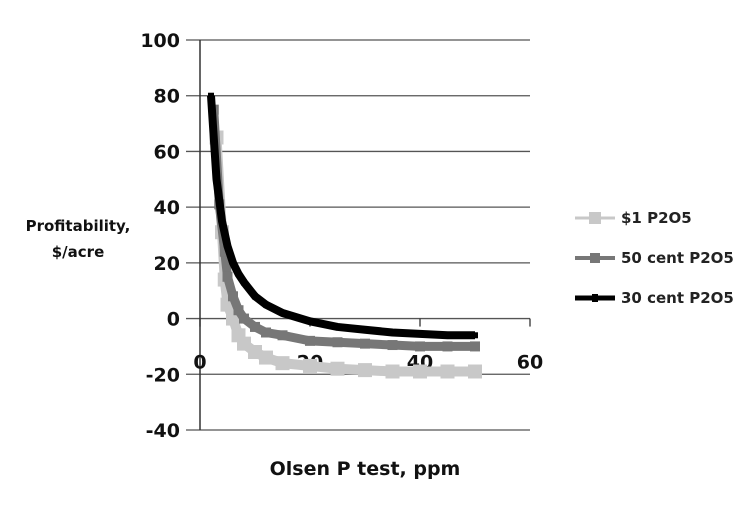 This screenshot has width=755, height=509. Describe the element at coordinates (595, 218) in the screenshot. I see `legend-marker-light-gray-icon` at that location.